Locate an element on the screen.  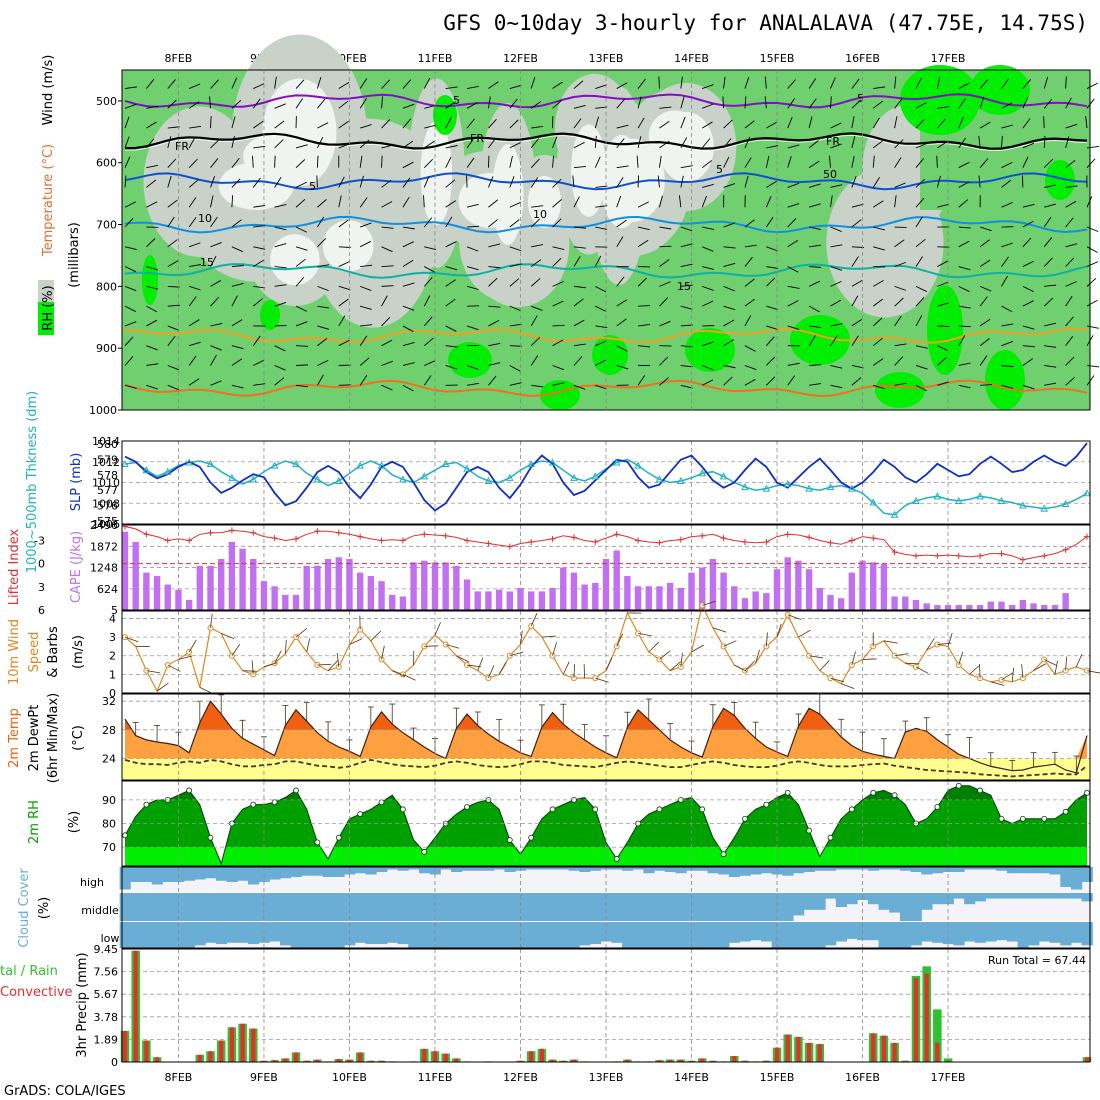
temp-area is located at coordinates (606, 730).